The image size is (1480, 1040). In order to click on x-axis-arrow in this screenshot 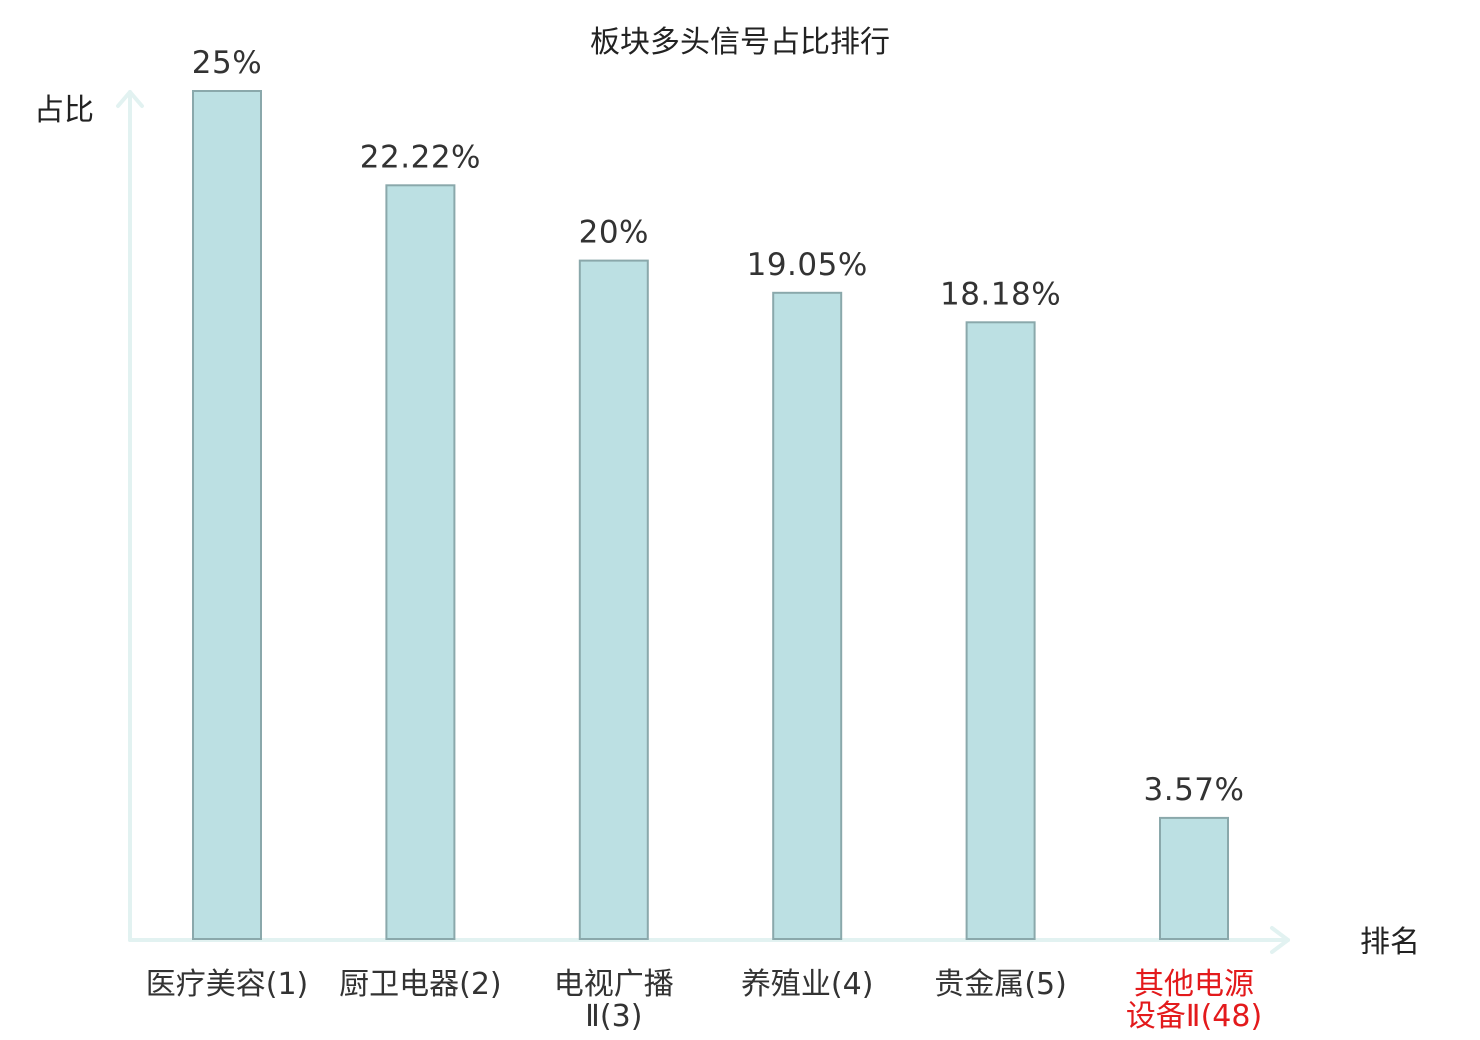, I will do `click(1280, 940)`.